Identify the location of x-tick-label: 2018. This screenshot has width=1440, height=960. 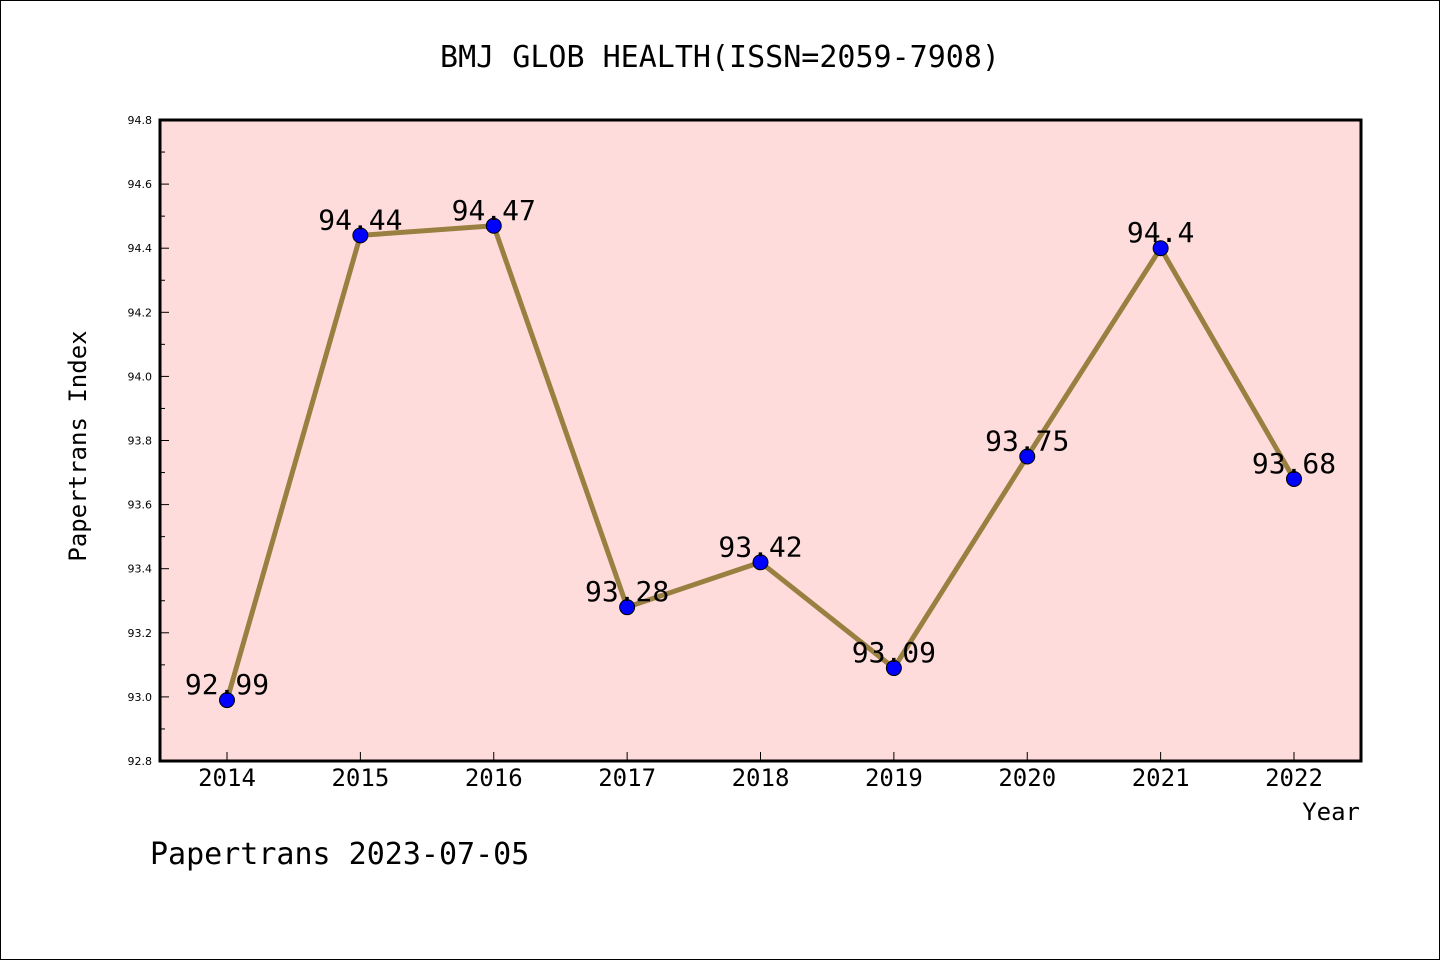
(761, 778).